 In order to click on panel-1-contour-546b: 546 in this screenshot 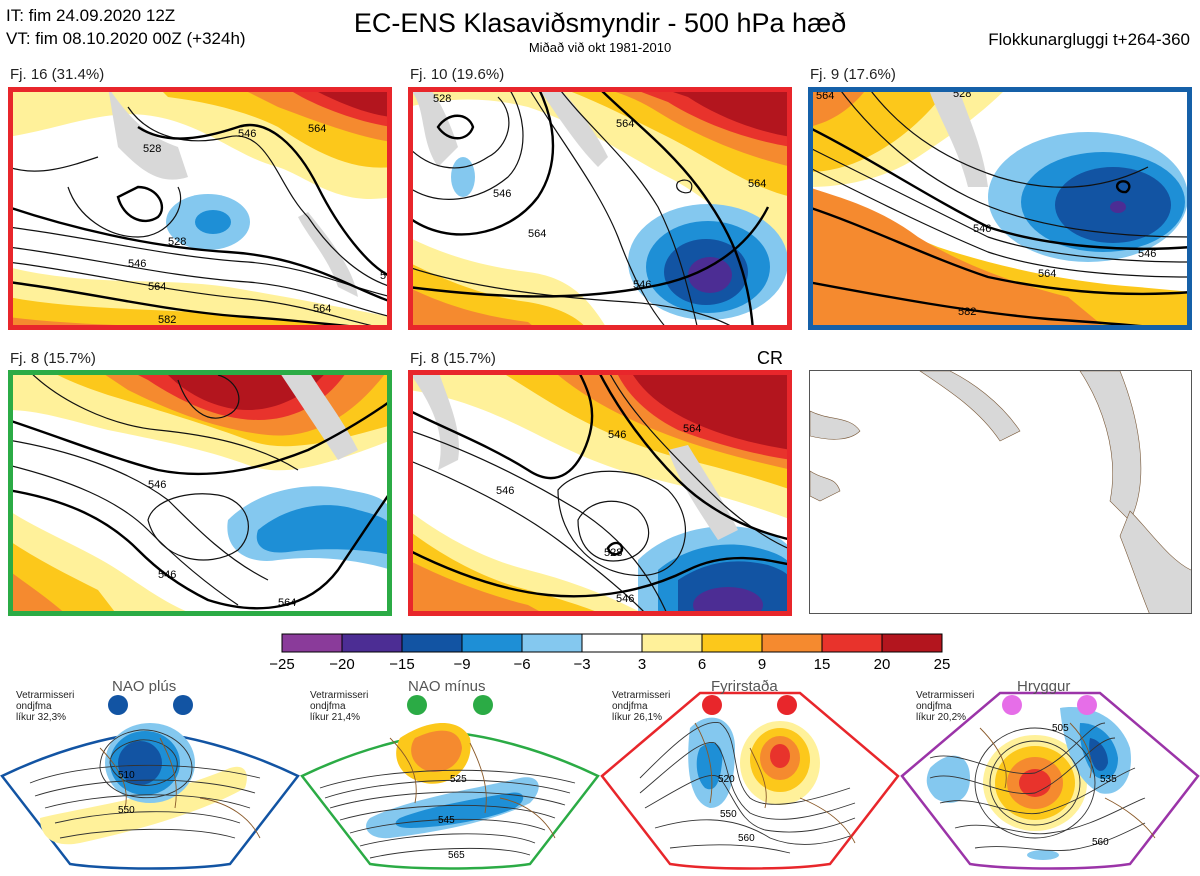, I will do `click(247, 134)`.